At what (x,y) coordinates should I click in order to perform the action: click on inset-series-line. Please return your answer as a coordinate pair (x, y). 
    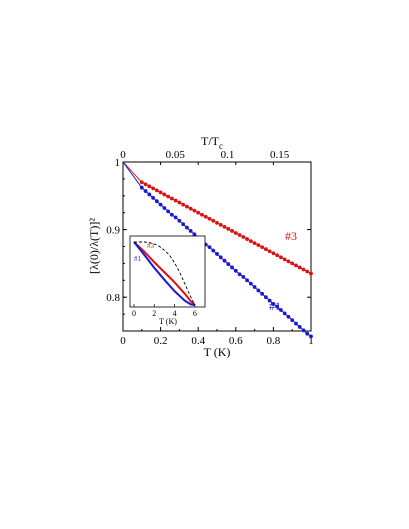
    Looking at the image, I should click on (164, 273).